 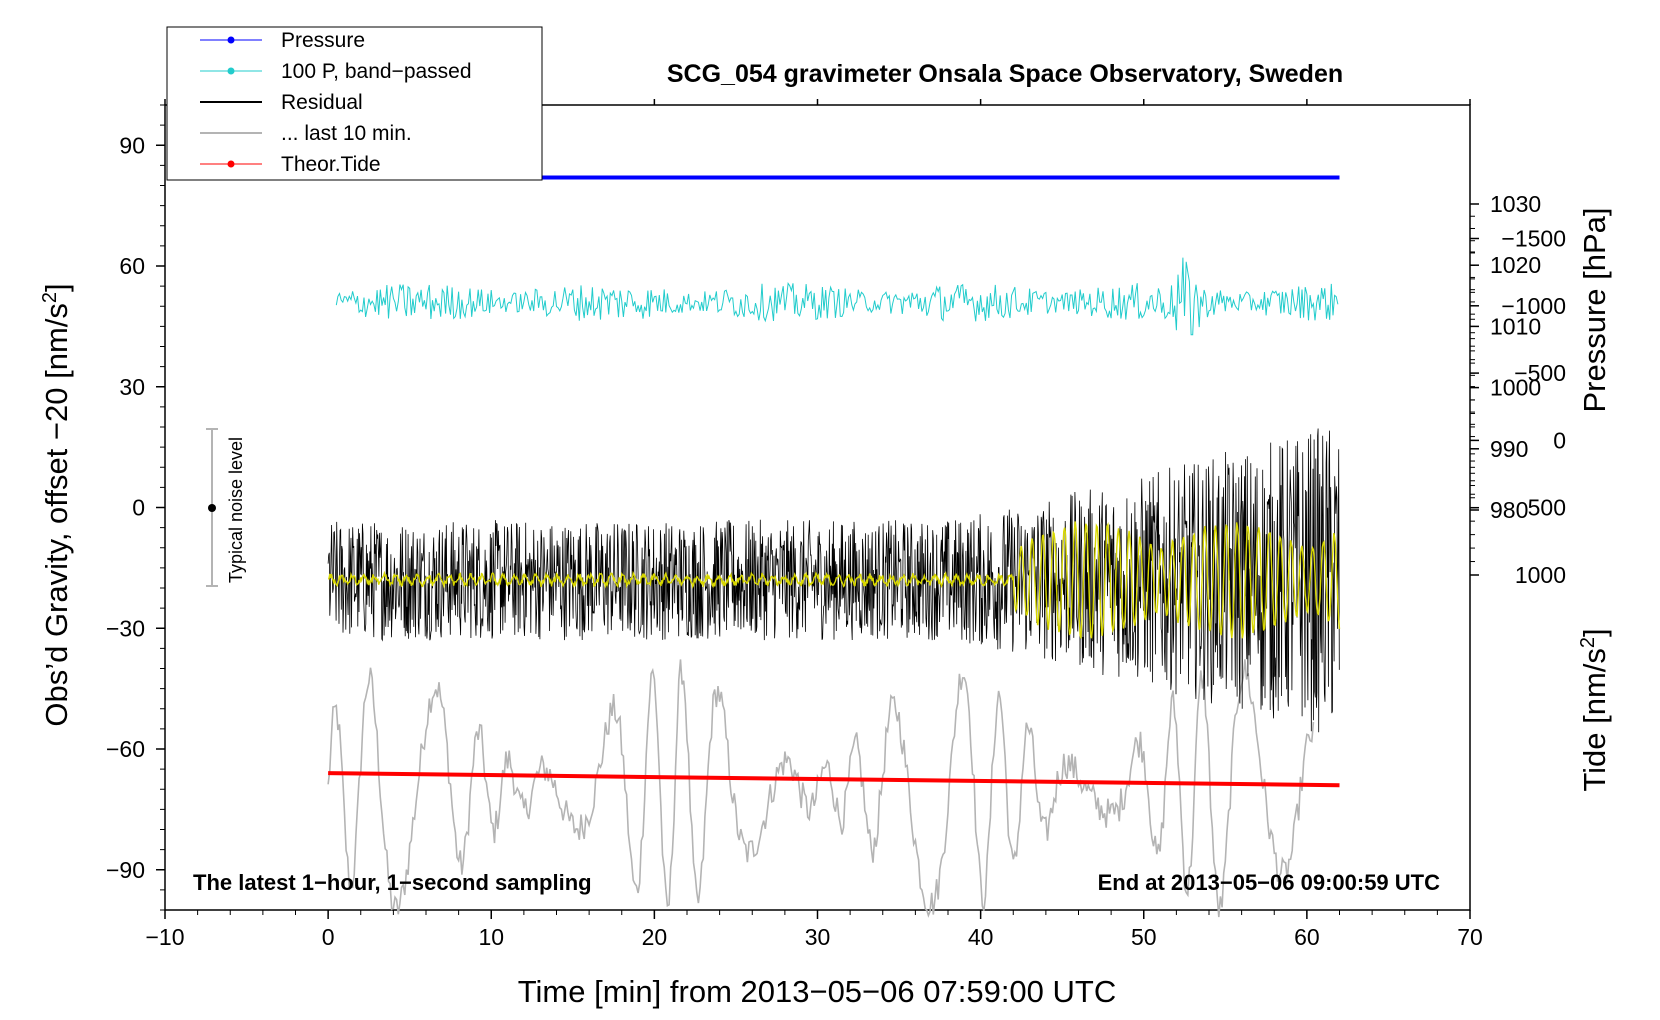 What do you see at coordinates (1509, 510) in the screenshot?
I see `pressure-tick-label: 980` at bounding box center [1509, 510].